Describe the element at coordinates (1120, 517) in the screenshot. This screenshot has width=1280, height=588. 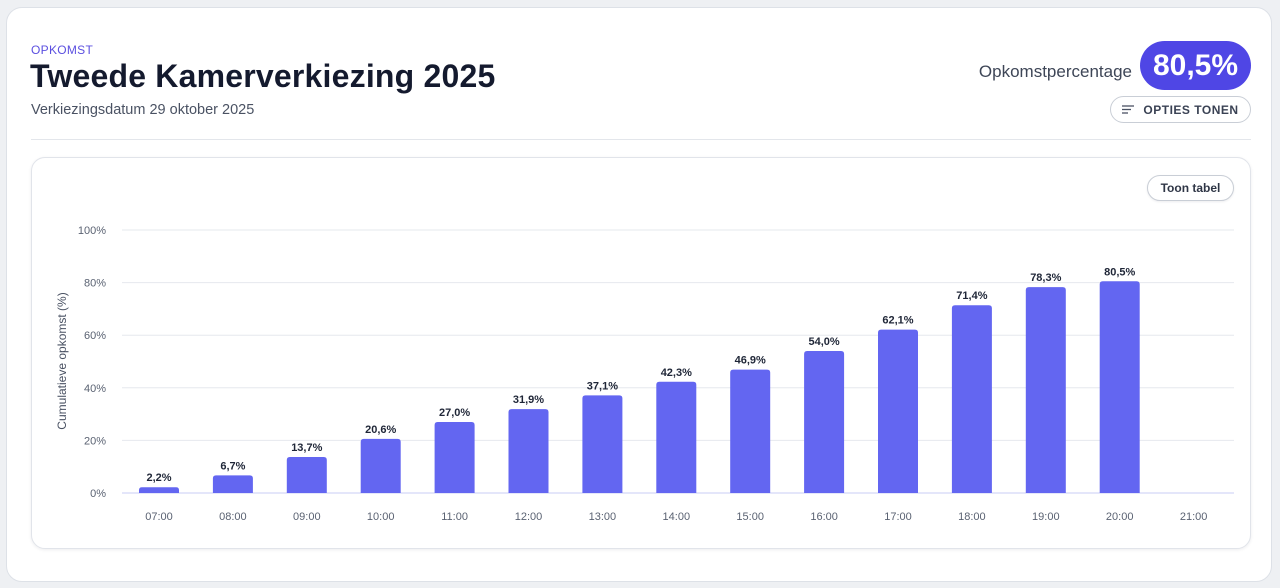
I see `x-tick-label: 20:00` at that location.